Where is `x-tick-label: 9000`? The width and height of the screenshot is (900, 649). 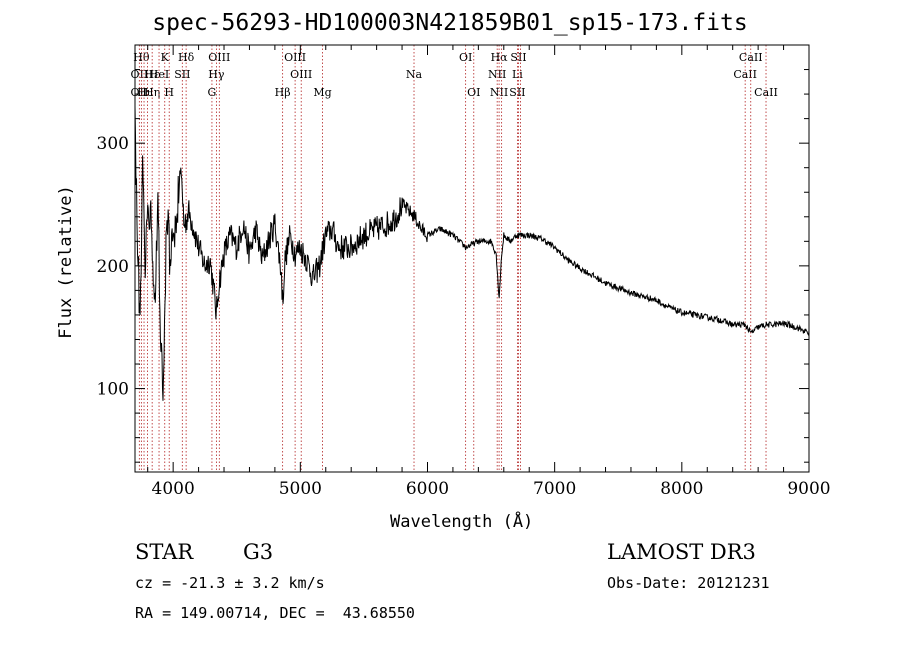
x-tick-label: 9000 is located at coordinates (808, 489).